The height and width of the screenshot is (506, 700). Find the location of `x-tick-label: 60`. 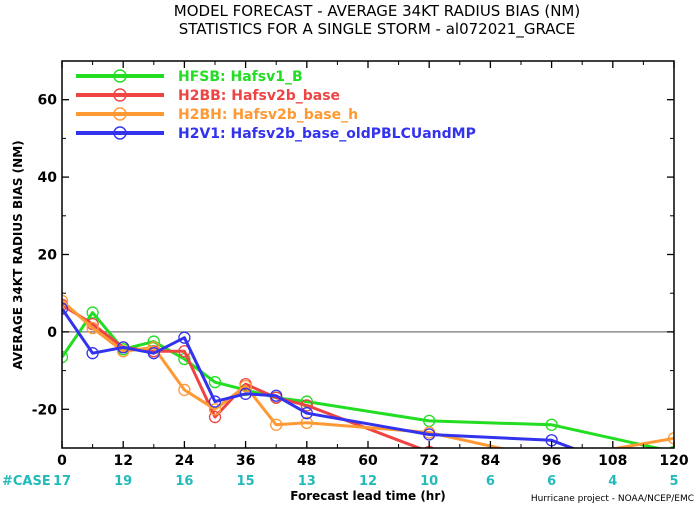

x-tick-label: 60 is located at coordinates (368, 461).